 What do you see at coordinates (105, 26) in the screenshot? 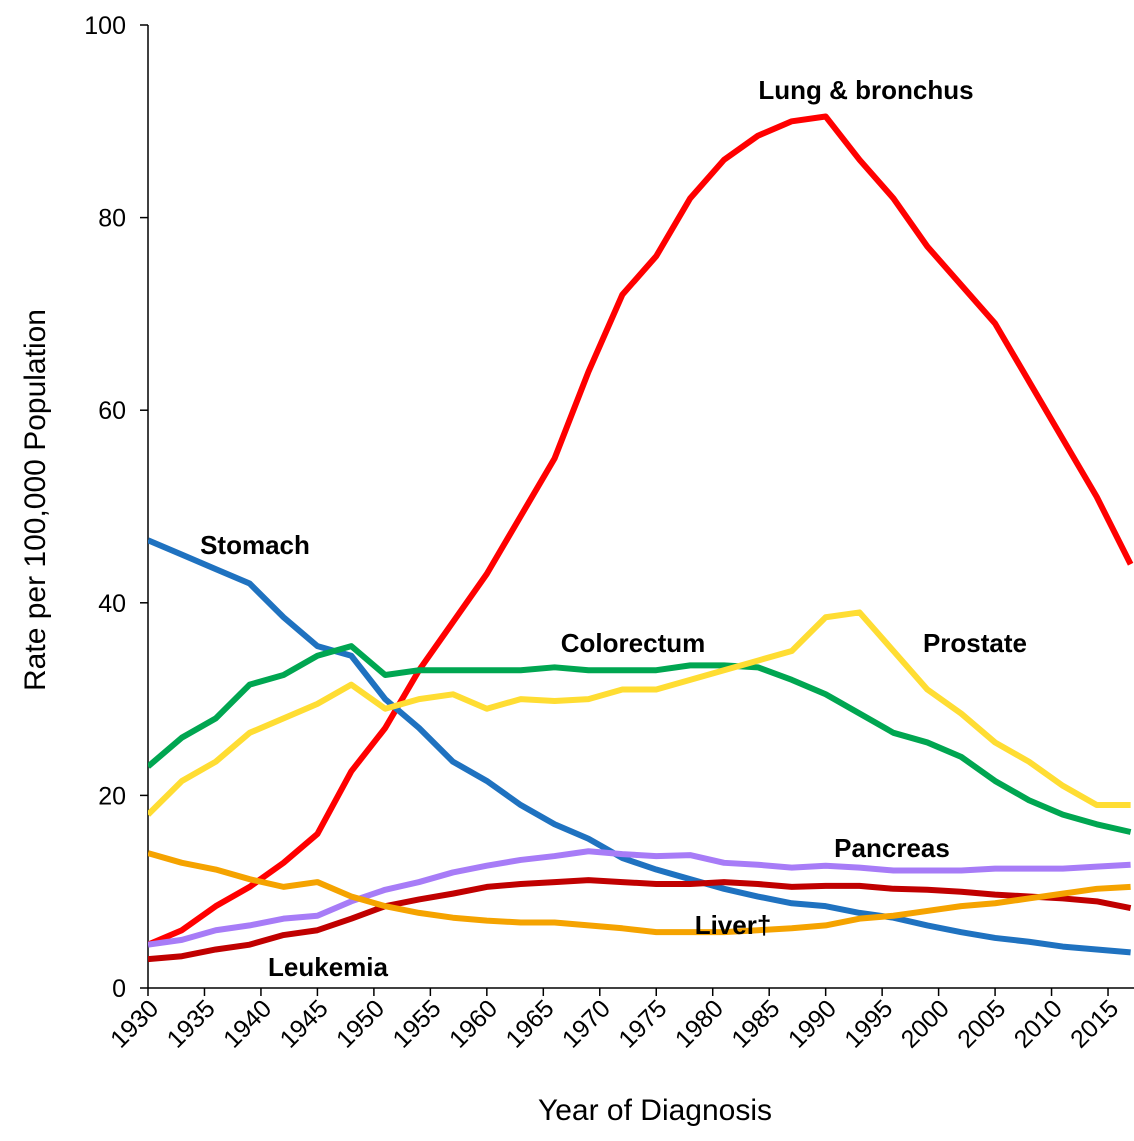
I see `y-tick-label: 100` at bounding box center [105, 26].